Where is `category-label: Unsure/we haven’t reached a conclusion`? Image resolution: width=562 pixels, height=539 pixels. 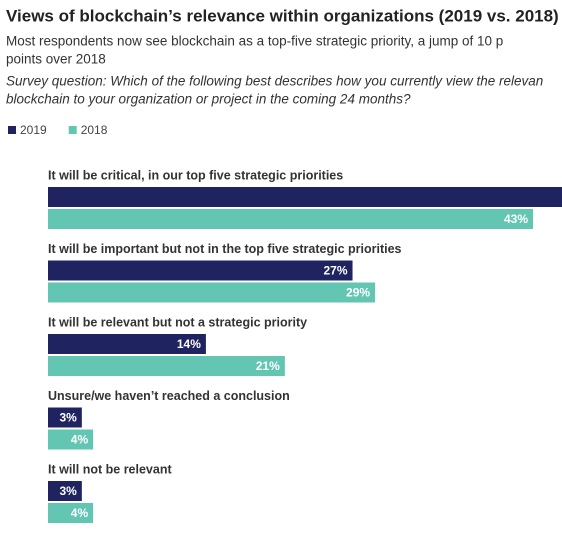 category-label: Unsure/we haven’t reached a conclusion is located at coordinates (169, 396).